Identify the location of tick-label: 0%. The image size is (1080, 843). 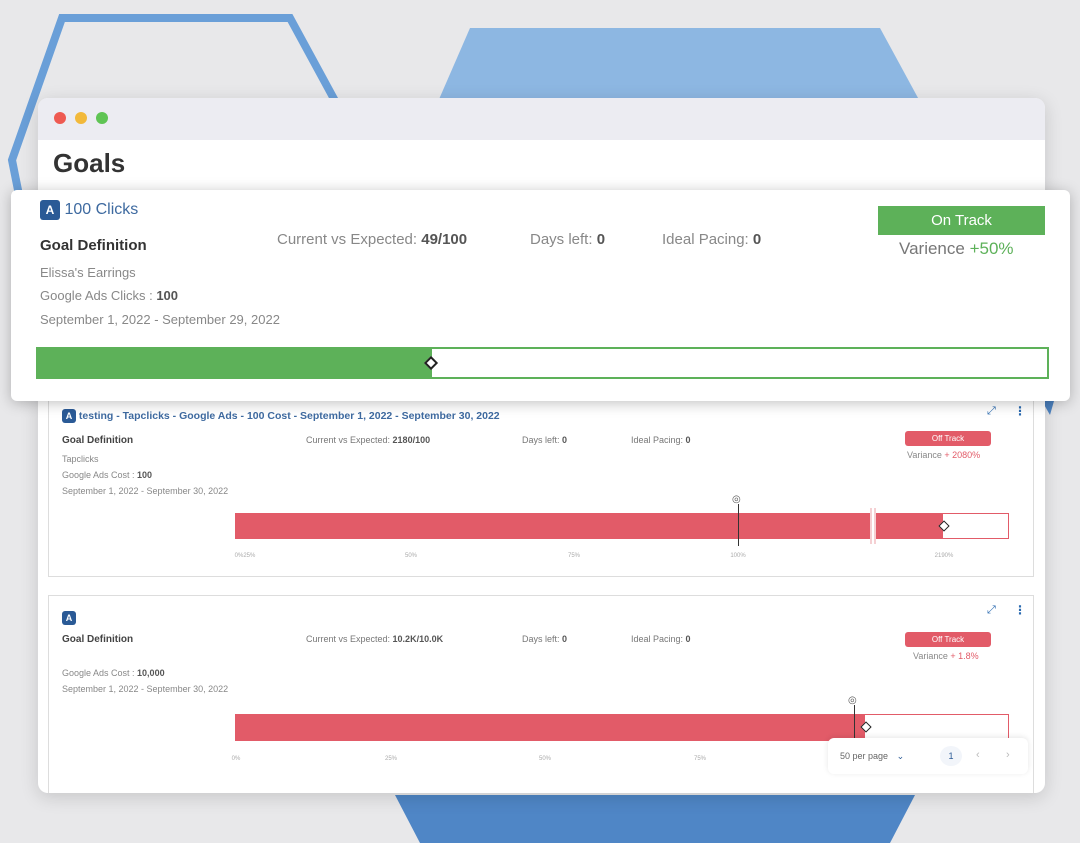
(236, 759).